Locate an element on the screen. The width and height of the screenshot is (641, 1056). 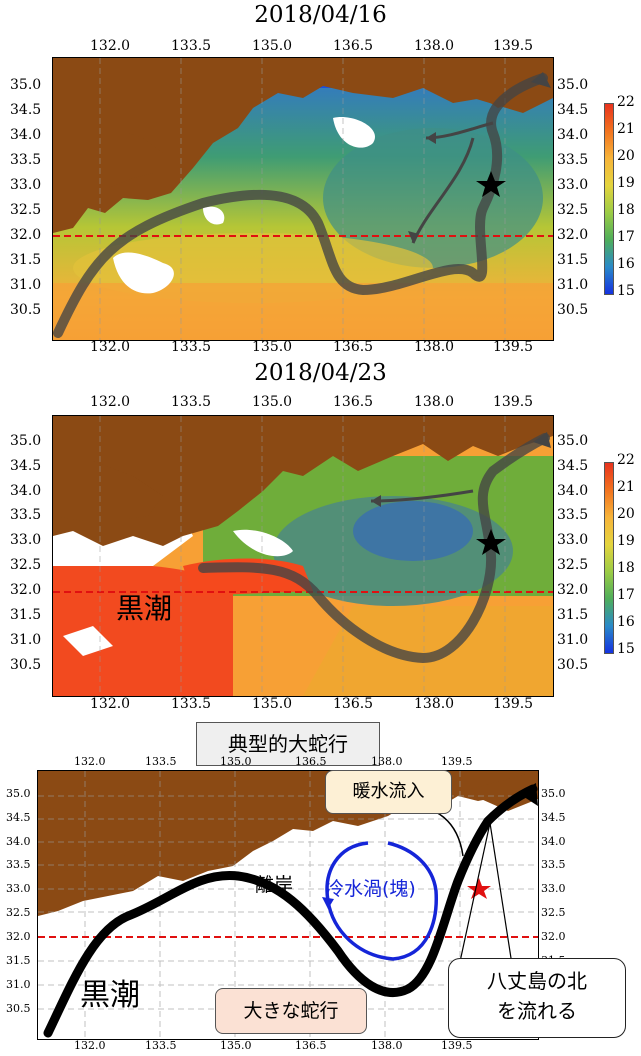
current-arrowhead is located at coordinates (541, 80).